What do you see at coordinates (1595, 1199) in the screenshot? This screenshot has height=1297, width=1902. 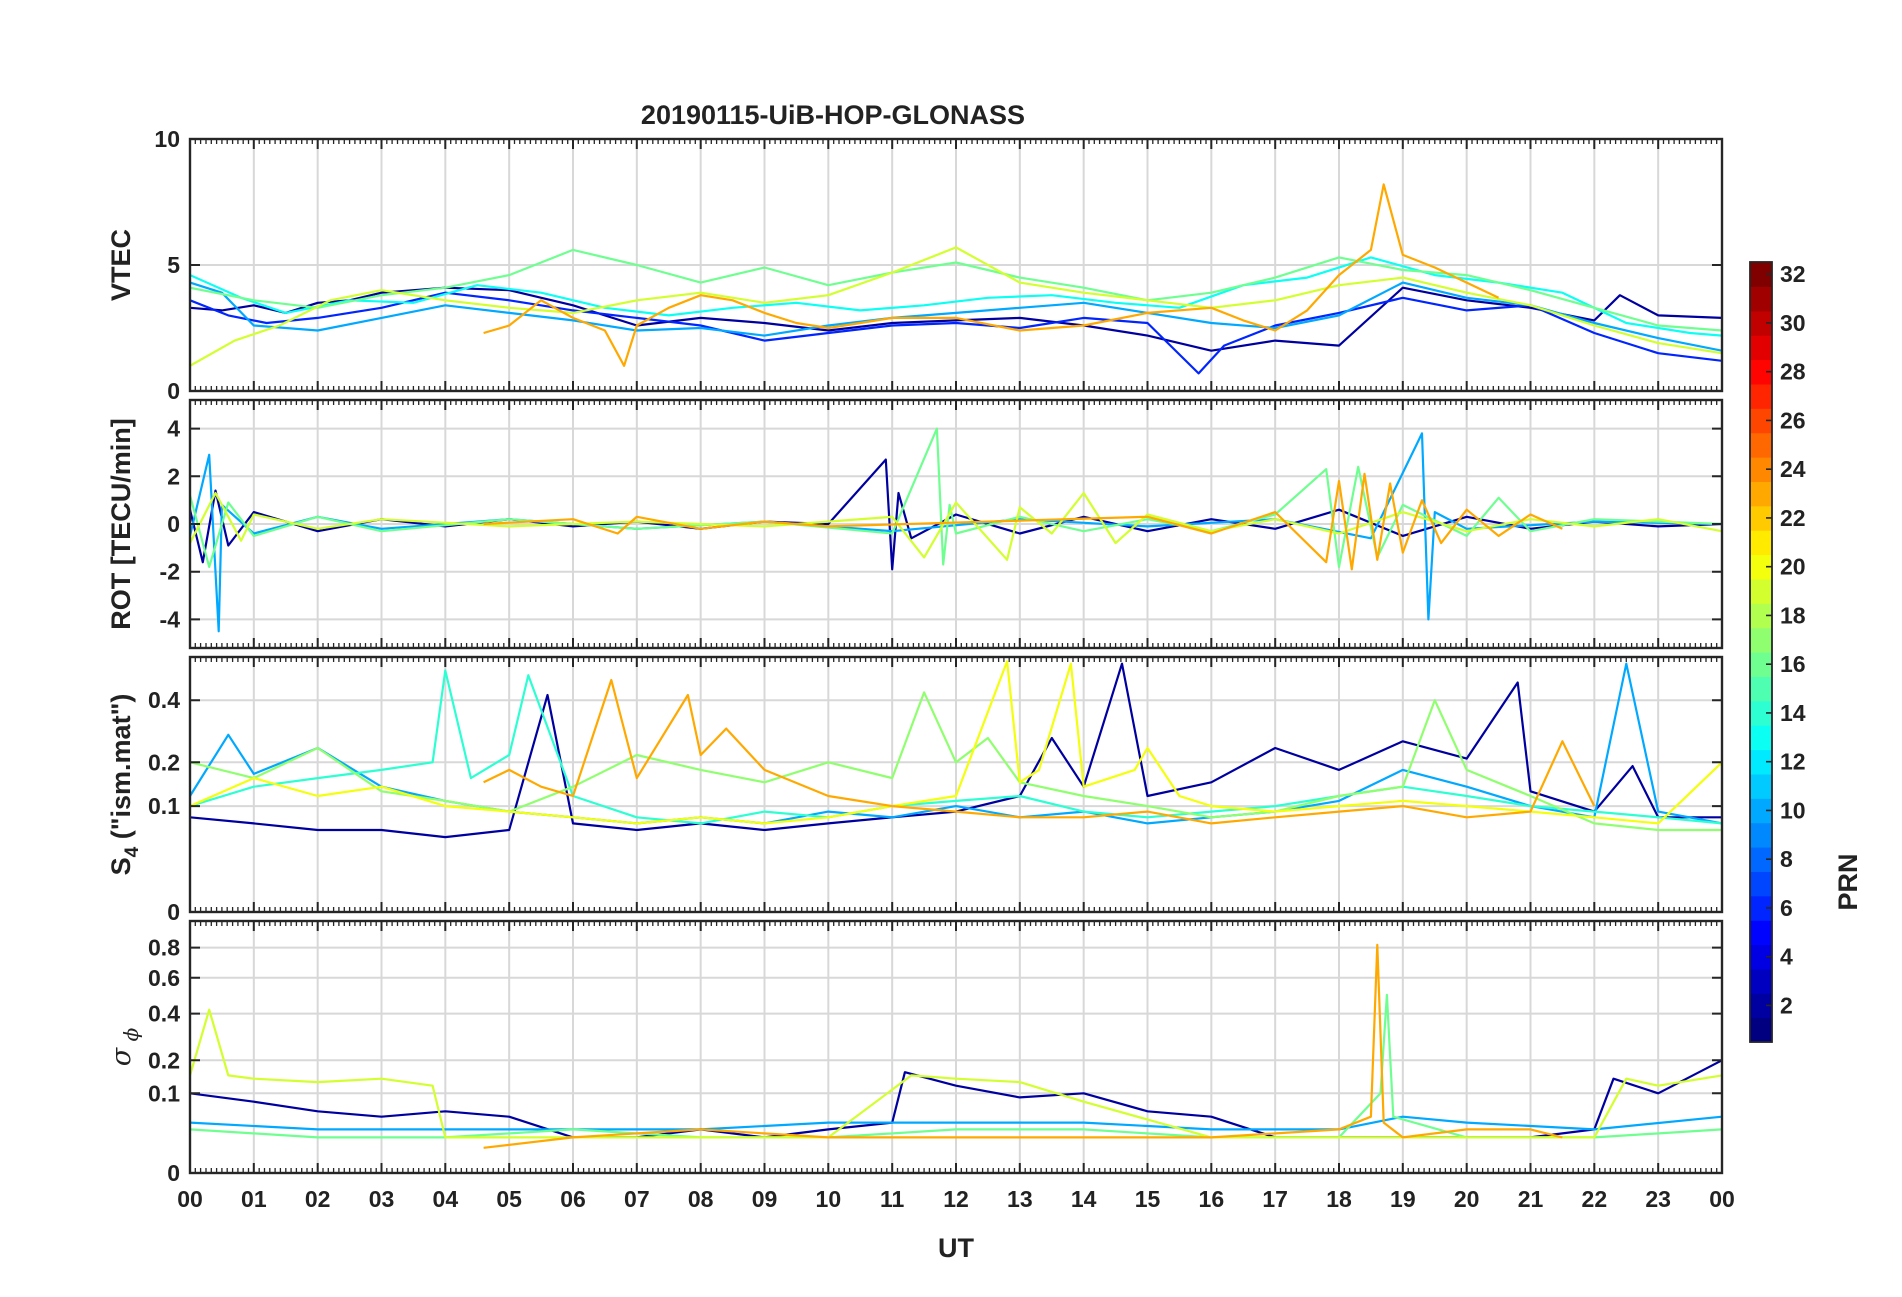 I see `x-tick-label: 22` at bounding box center [1595, 1199].